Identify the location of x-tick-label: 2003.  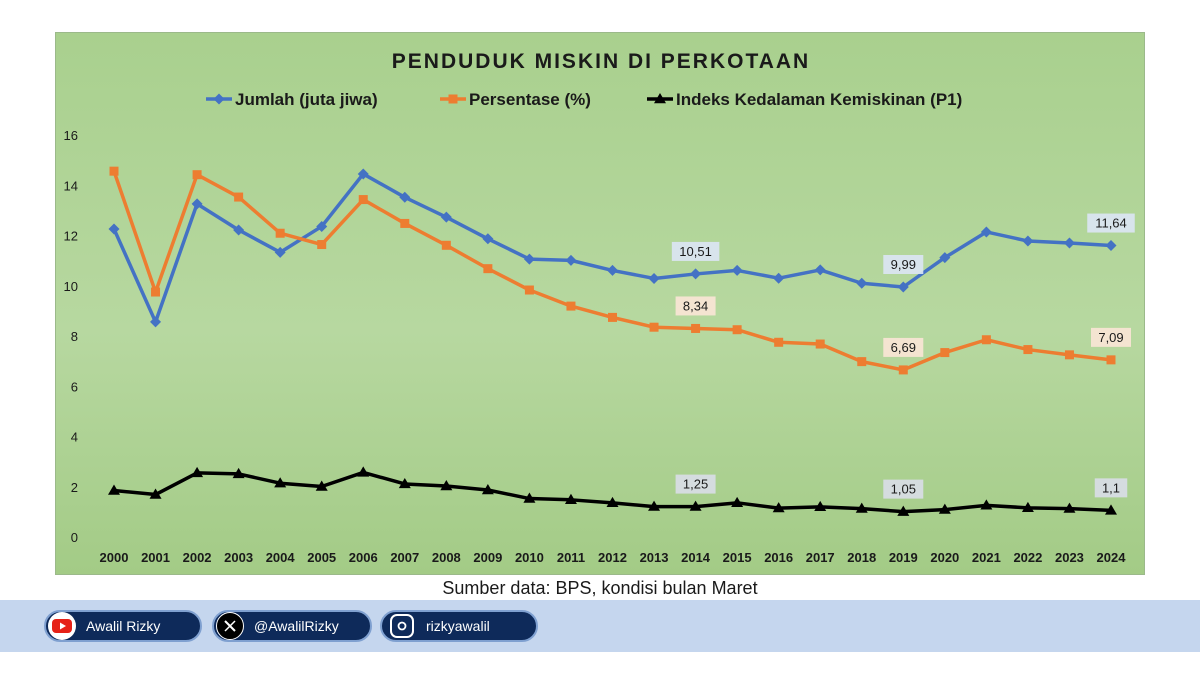
(238, 557).